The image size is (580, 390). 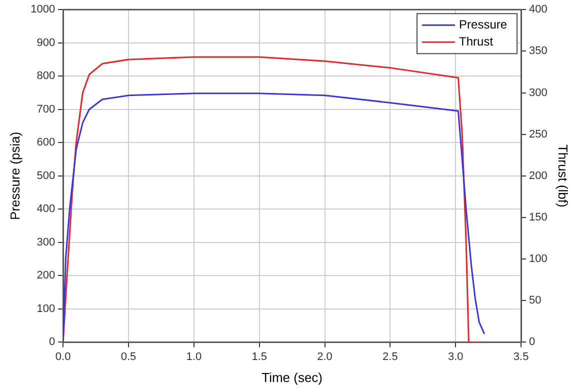 I want to click on x-tick-label: 2.0, so click(x=324, y=356).